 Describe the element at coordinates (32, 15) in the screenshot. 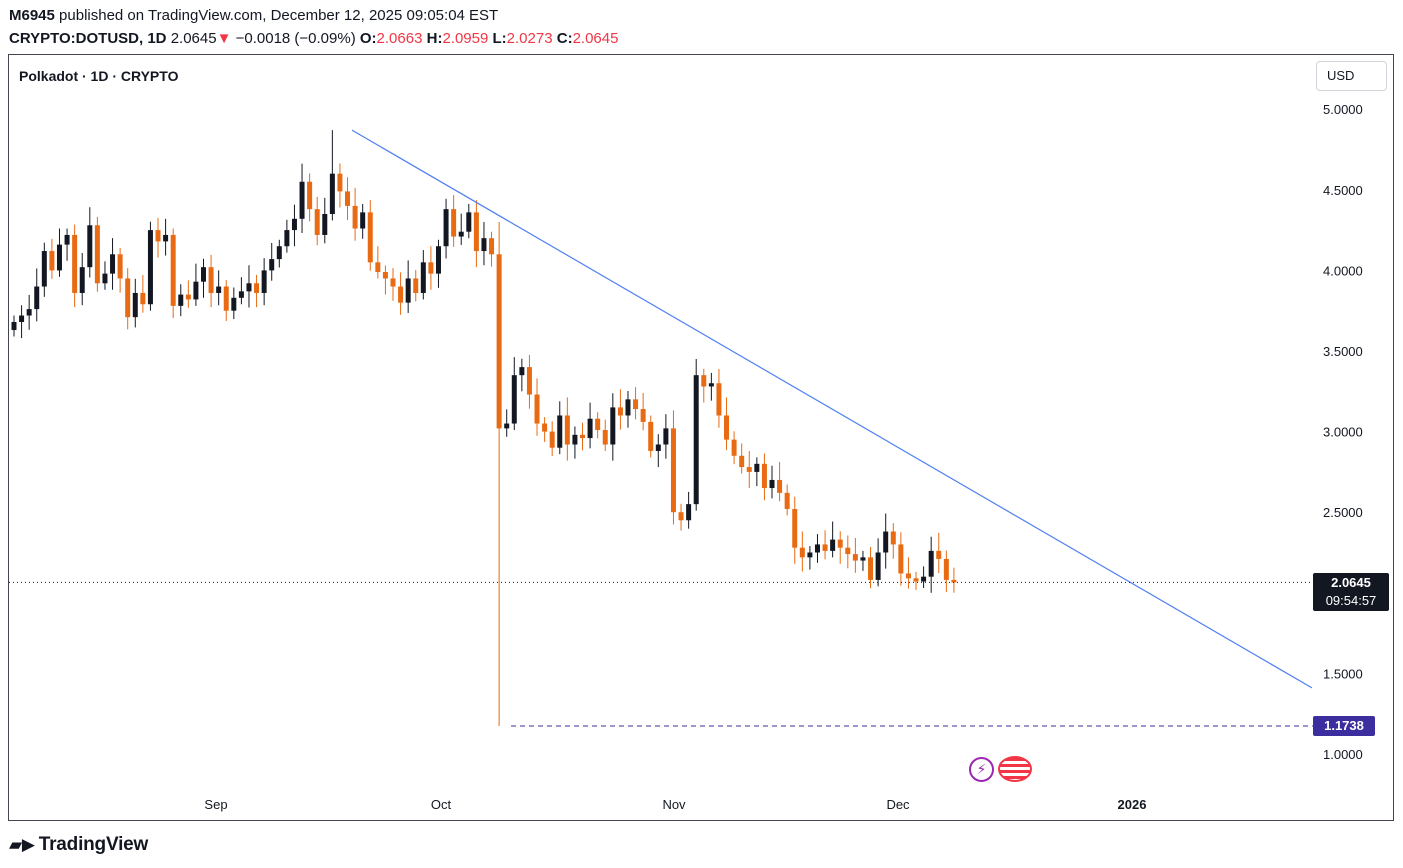

I see `author-name: M6945` at that location.